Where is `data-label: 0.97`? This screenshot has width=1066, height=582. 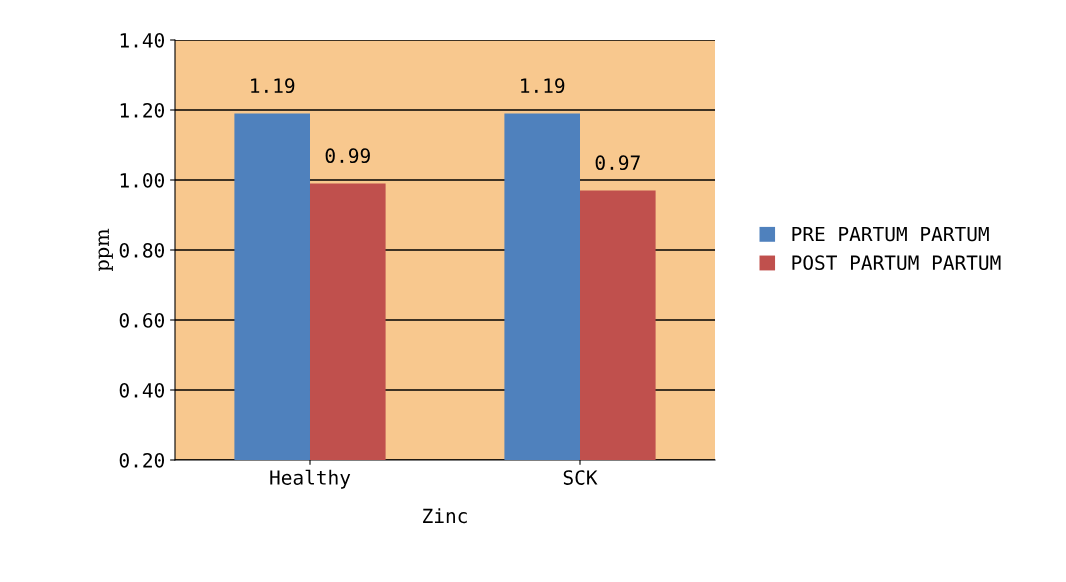 data-label: 0.97 is located at coordinates (617, 163).